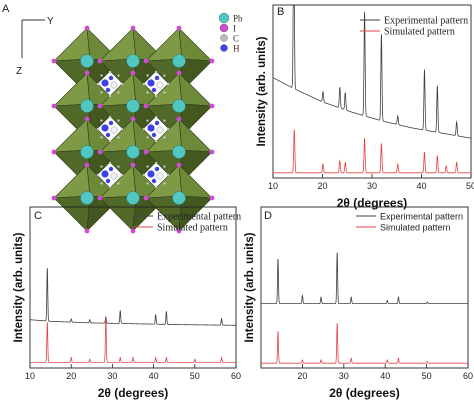 This screenshot has width=474, height=409. I want to click on legend-atom-label: I, so click(234, 29).